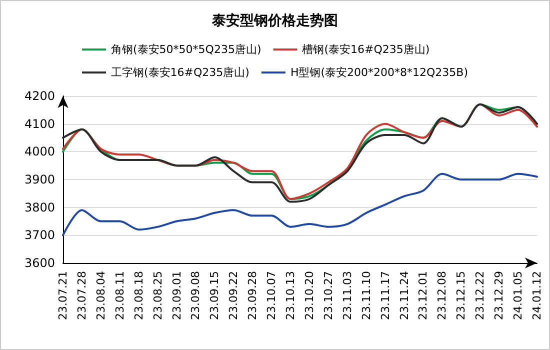 This screenshot has width=550, height=350. What do you see at coordinates (274, 20) in the screenshot?
I see `chart-title: 泰安型钢价格走势图` at bounding box center [274, 20].